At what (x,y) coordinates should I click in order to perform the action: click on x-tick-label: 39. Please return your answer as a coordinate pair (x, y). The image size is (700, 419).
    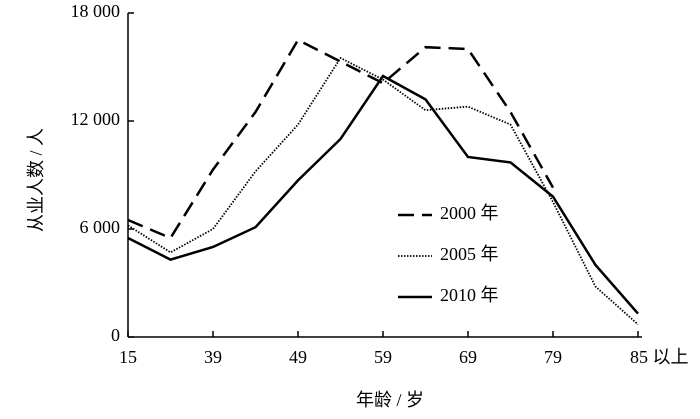
    Looking at the image, I should click on (213, 357).